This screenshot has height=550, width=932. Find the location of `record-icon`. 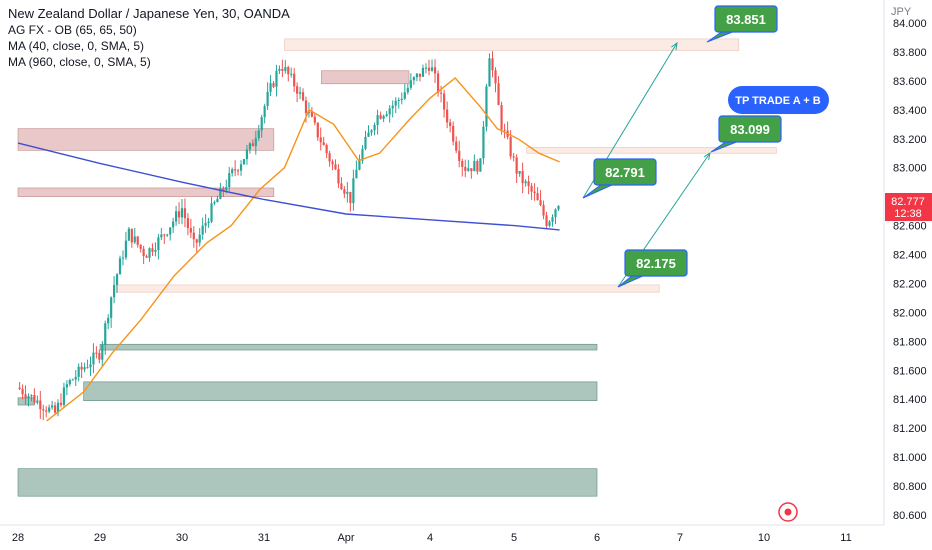

record-icon is located at coordinates (788, 512).